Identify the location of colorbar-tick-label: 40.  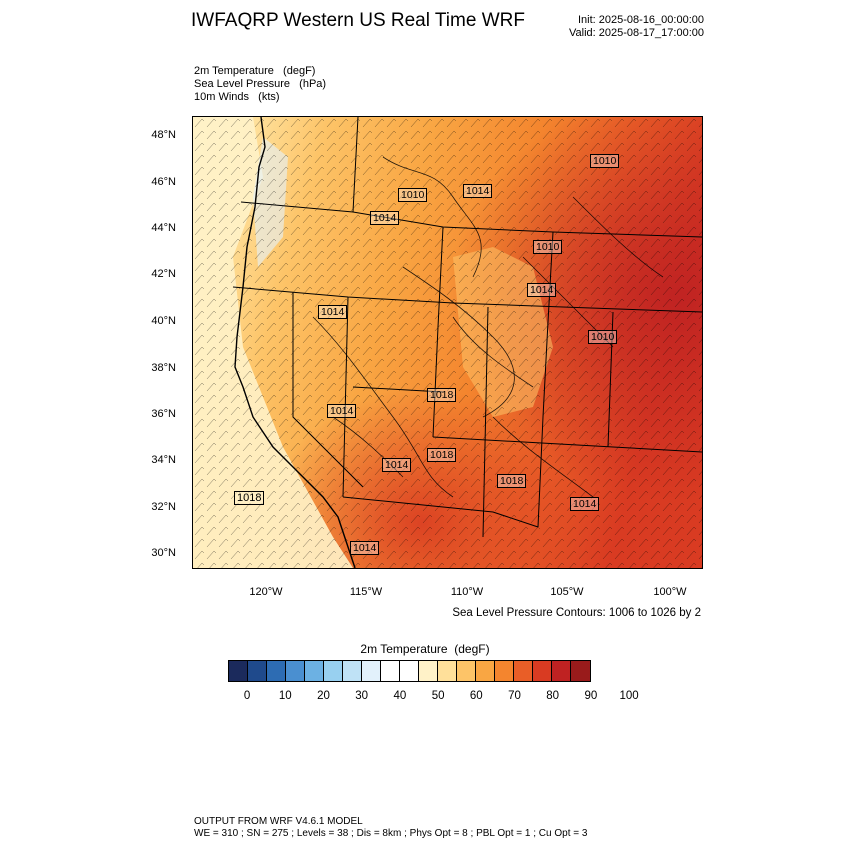
(400, 696).